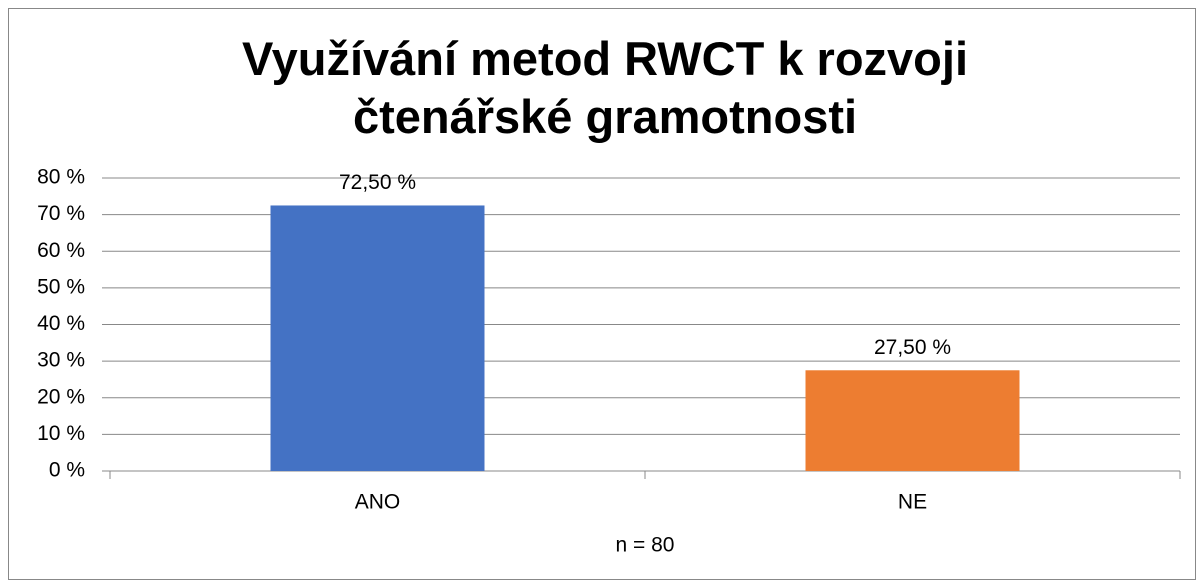 Image resolution: width=1197 pixels, height=580 pixels. I want to click on y-tick-label: 40 %, so click(61, 323).